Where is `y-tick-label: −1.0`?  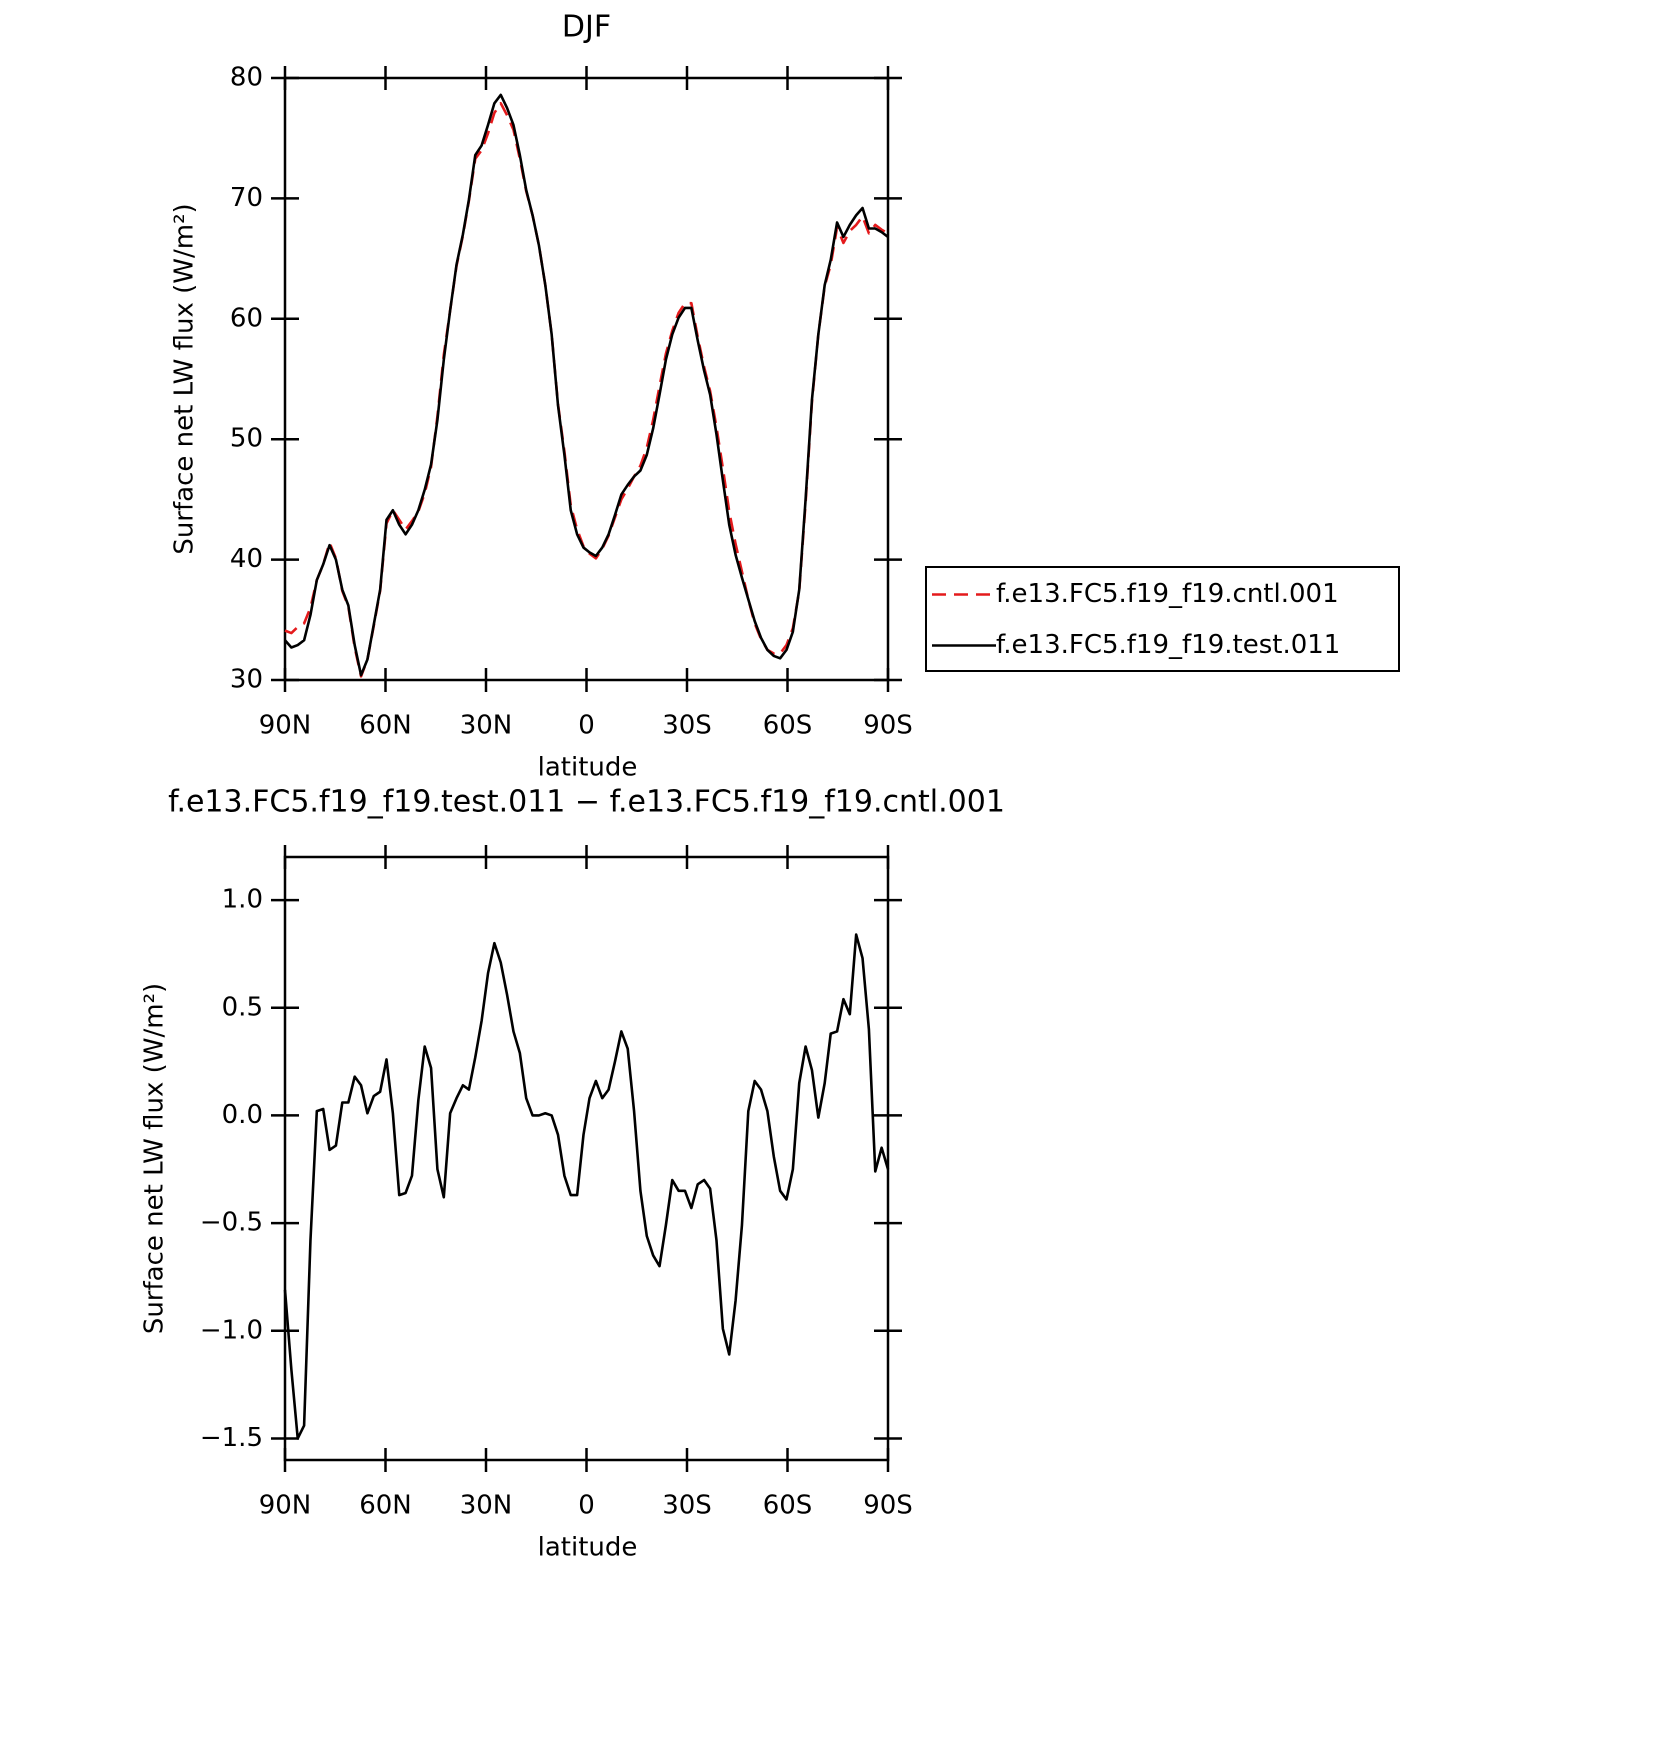
y-tick-label: −1.0 is located at coordinates (231, 1330).